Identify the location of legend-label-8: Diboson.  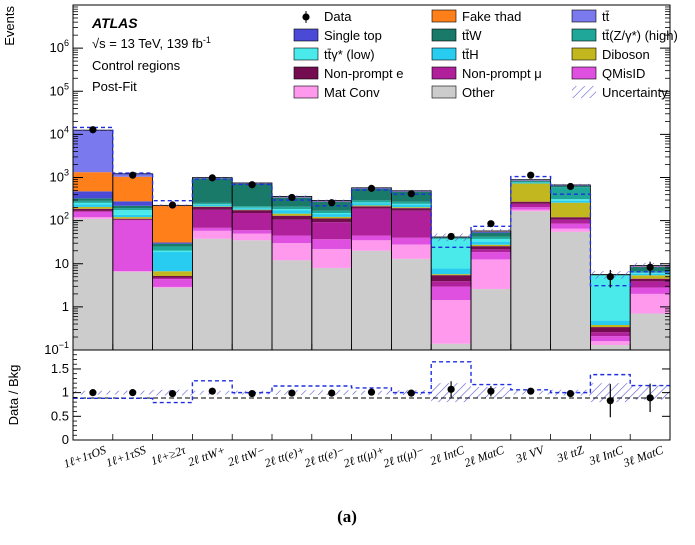
(626, 54).